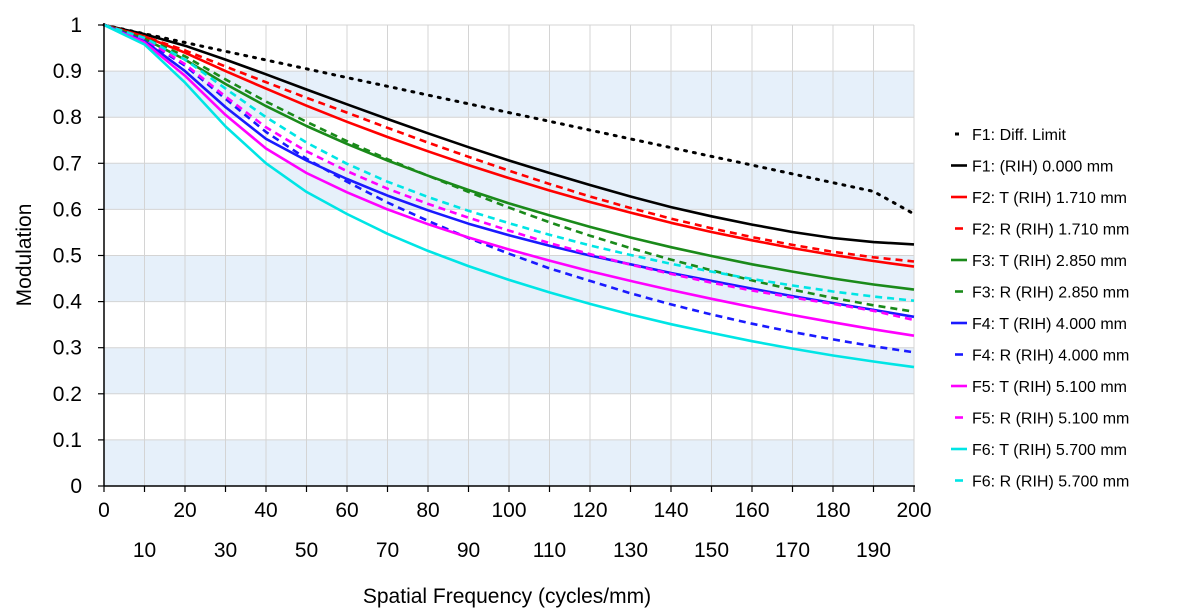 This screenshot has width=1189, height=615. Describe the element at coordinates (306, 550) in the screenshot. I see `x-tick-label: 50` at that location.